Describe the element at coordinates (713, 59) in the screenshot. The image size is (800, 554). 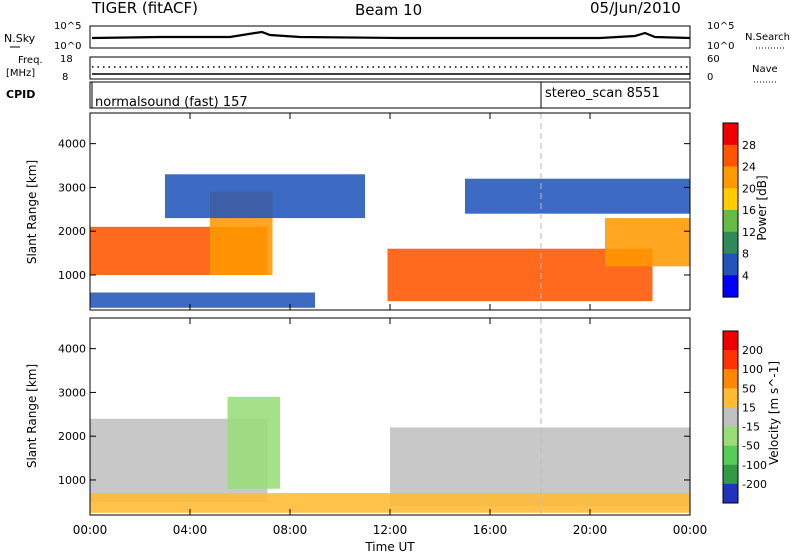
I see `nave-right-tick-top: 60` at that location.